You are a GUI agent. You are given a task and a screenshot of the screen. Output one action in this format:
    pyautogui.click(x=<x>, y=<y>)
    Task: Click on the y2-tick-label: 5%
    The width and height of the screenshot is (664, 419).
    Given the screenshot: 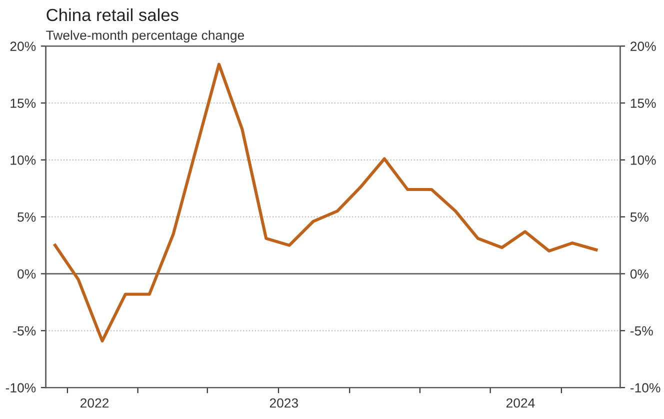 What is the action you would take?
    pyautogui.click(x=639, y=217)
    